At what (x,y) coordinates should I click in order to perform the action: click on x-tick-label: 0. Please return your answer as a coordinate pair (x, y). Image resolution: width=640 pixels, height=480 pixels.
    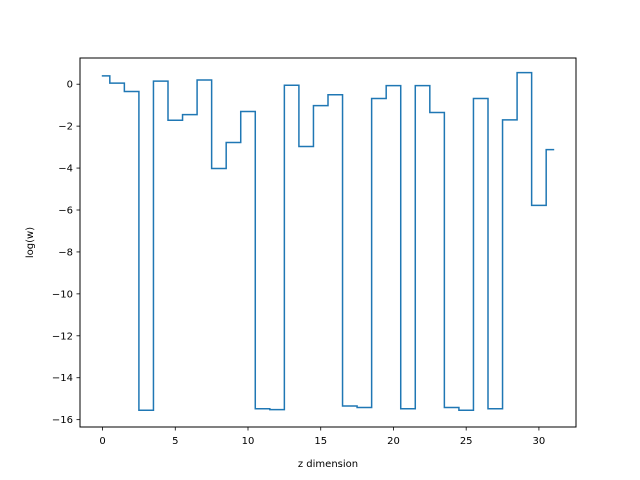
    Looking at the image, I should click on (102, 441).